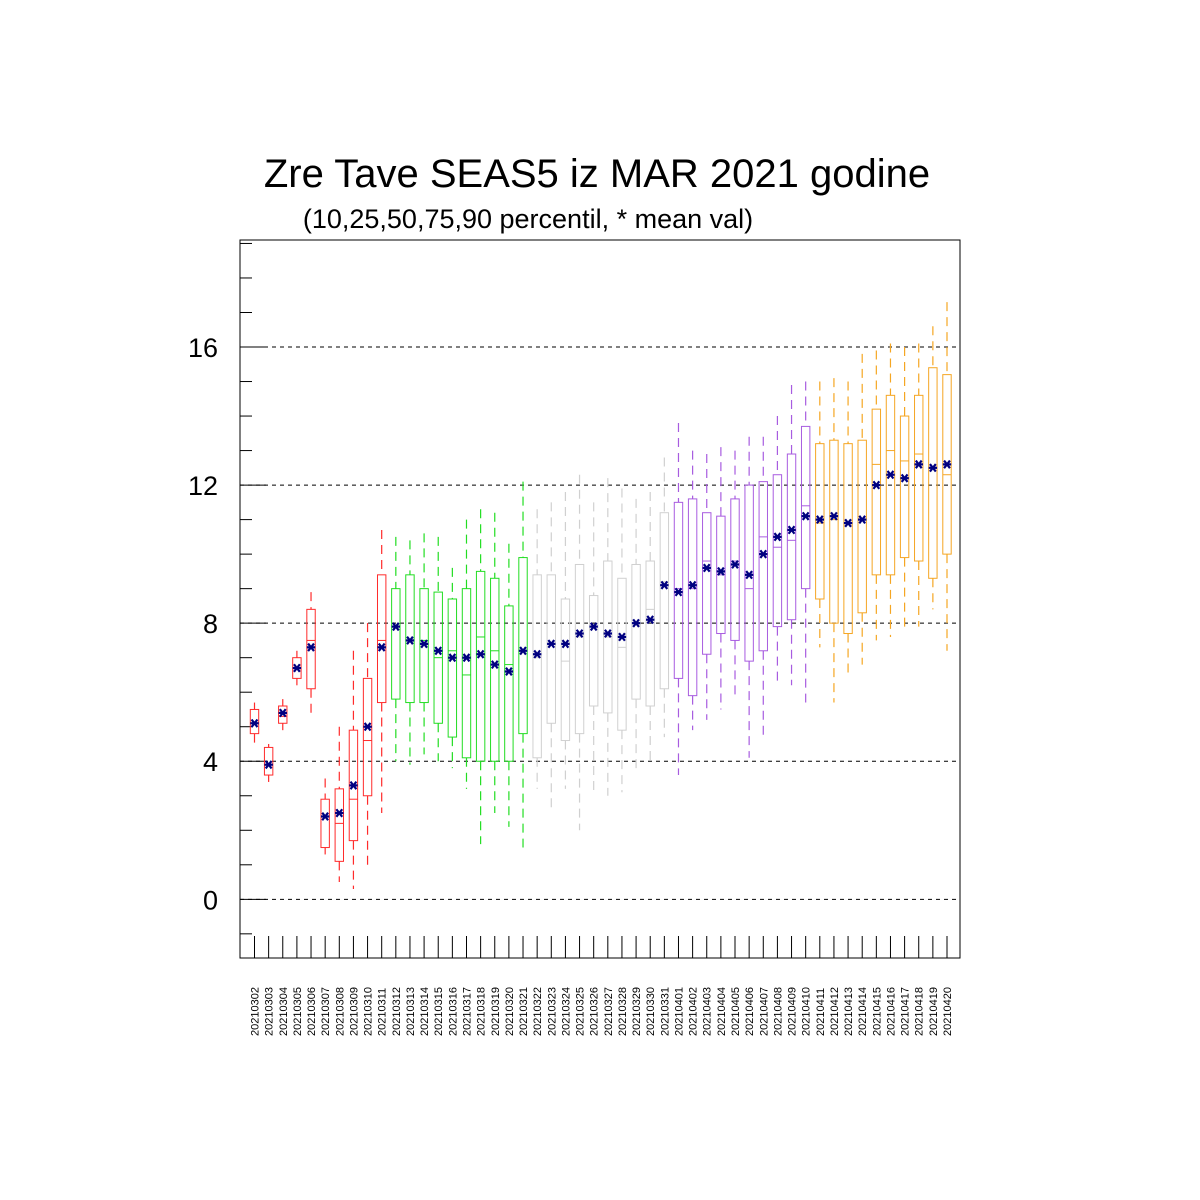 This screenshot has height=1200, width=1200. What do you see at coordinates (793, 1011) in the screenshot?
I see `x-tick-label: 20210409` at bounding box center [793, 1011].